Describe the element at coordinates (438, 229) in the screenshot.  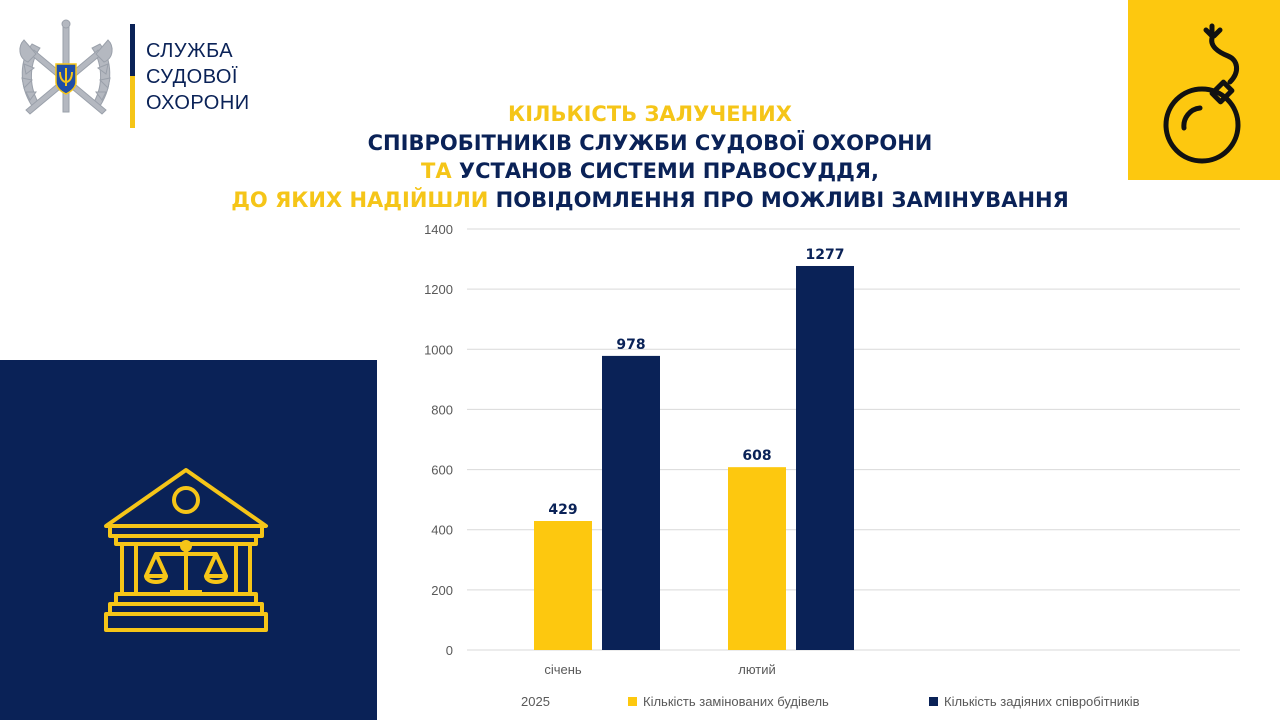
I see `y-tick-label: 1400` at that location.